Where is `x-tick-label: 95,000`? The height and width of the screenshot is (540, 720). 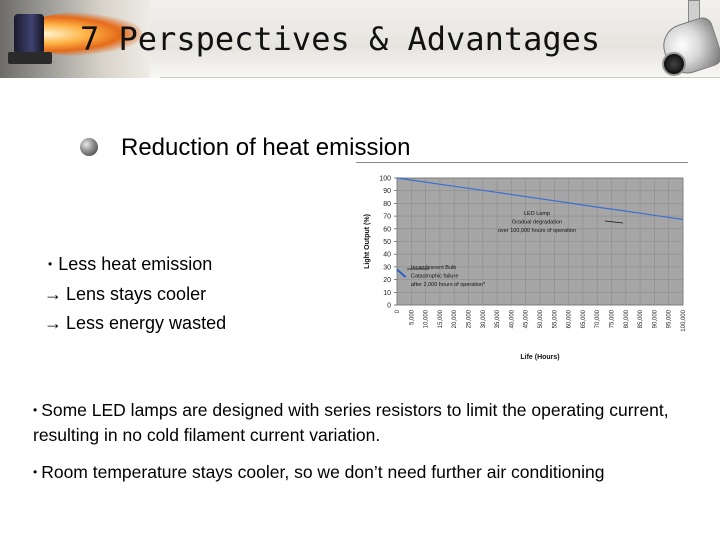 x-tick-label: 95,000 is located at coordinates (670, 318).